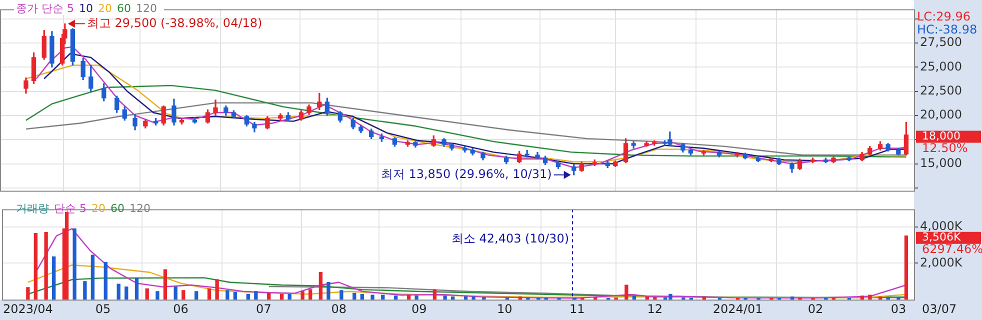 The width and height of the screenshot is (982, 320). What do you see at coordinates (939, 309) in the screenshot?
I see `text: 03/07` at bounding box center [939, 309].